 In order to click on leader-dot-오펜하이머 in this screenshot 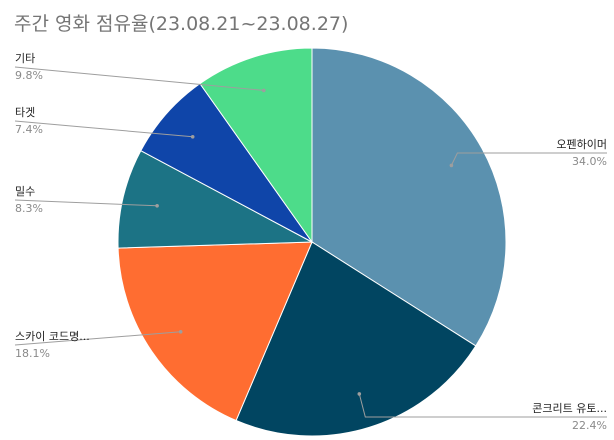, I will do `click(452, 166)`.